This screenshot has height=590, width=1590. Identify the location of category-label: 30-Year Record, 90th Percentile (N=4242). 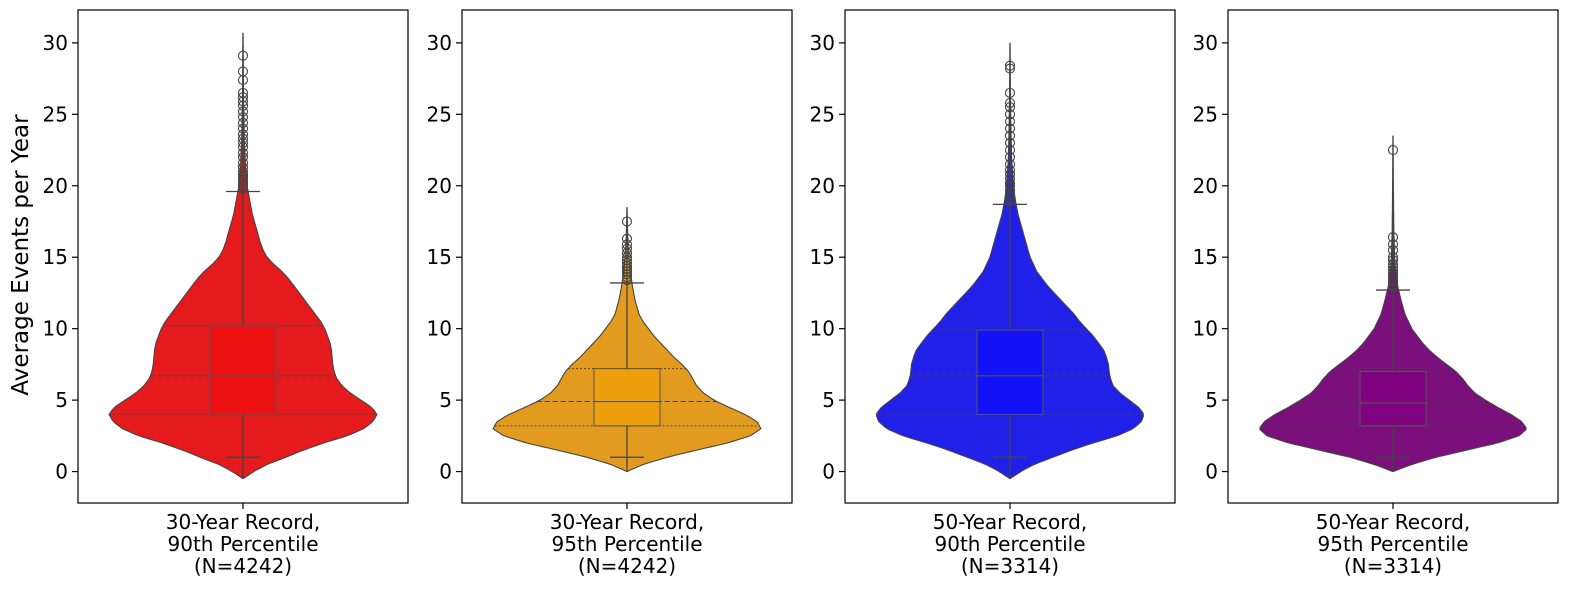
(243, 544).